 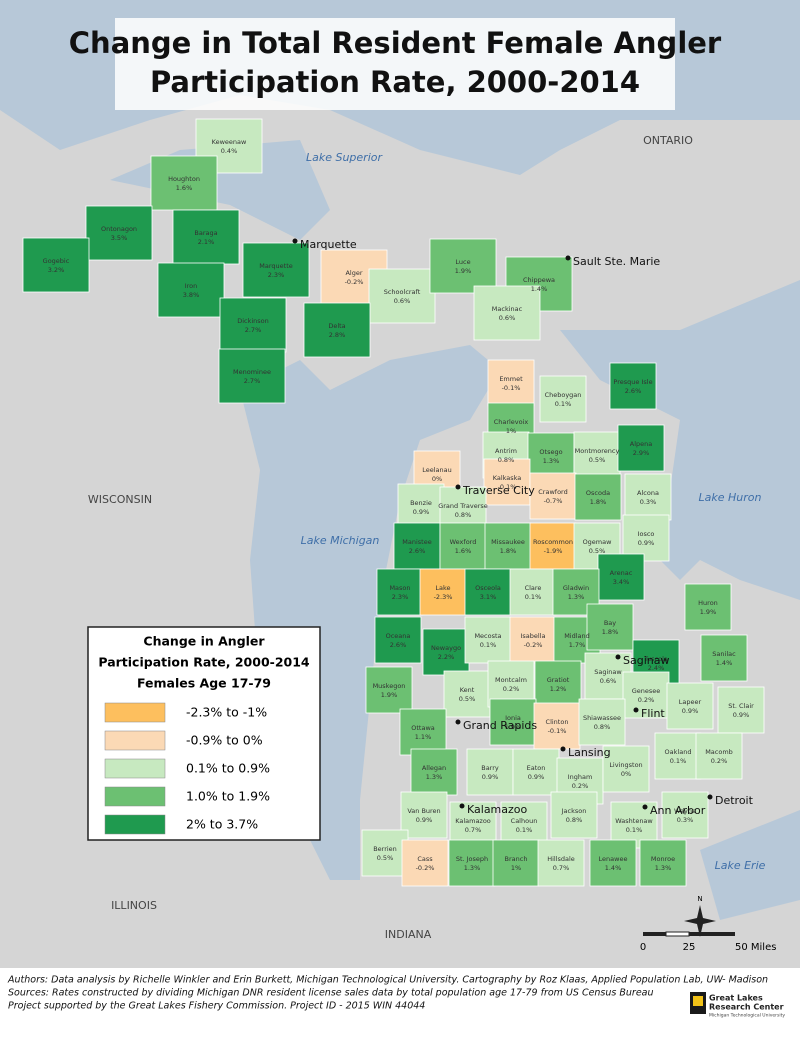 I want to click on county-value: 1.4%, so click(x=539, y=289).